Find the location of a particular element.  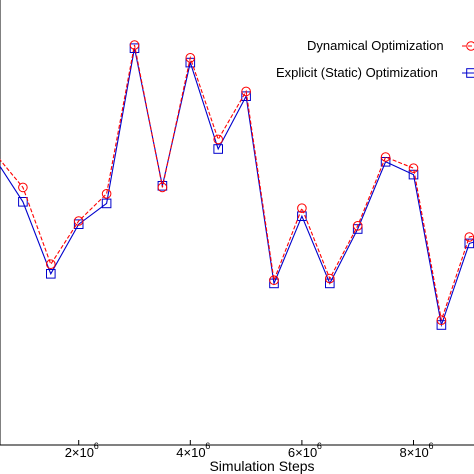

x-tick-exponent-3: 6 is located at coordinates (431, 446).